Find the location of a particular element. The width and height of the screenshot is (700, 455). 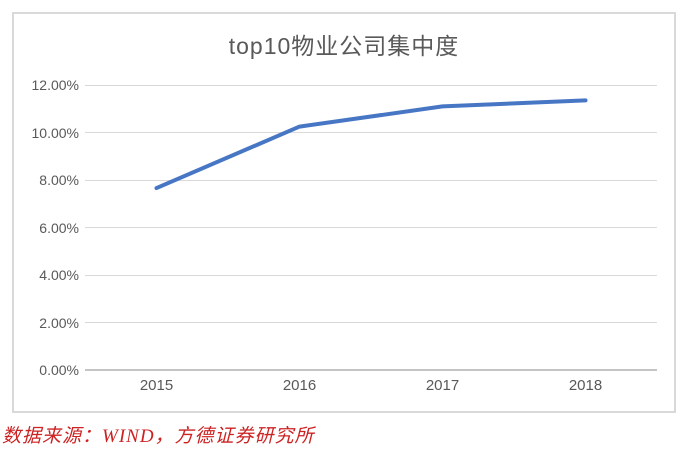

y-axis-tick-label: 0.00% is located at coordinates (59, 370).